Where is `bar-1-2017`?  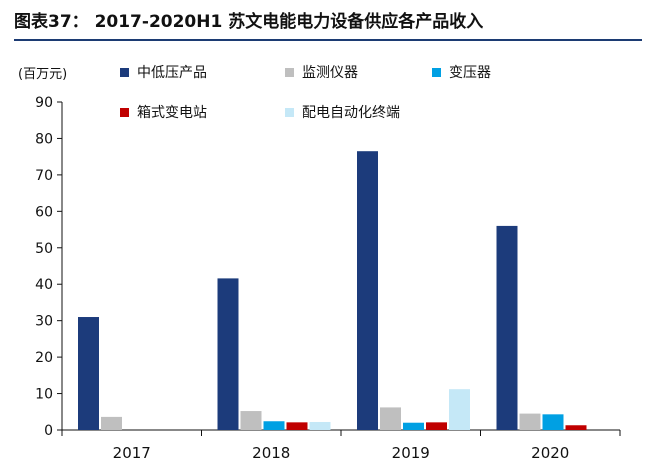
bar-1-2017 is located at coordinates (88, 373).